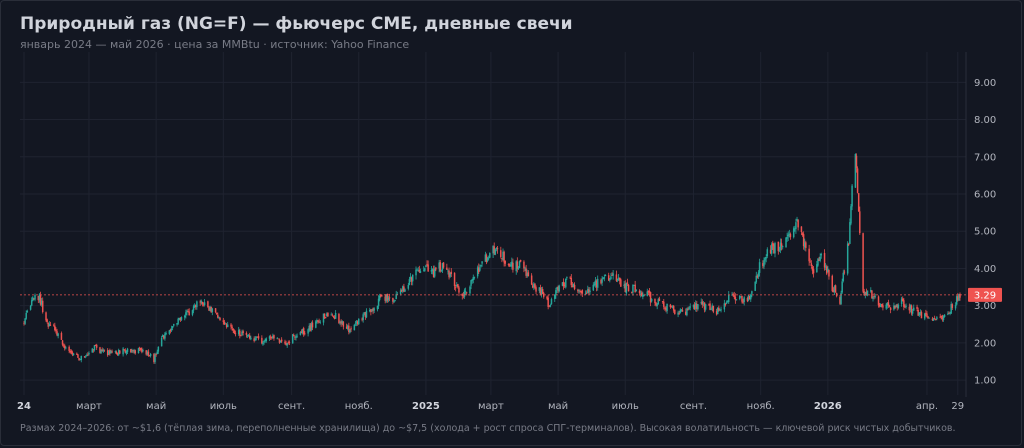 This screenshot has height=448, width=1024. I want to click on y-tick-label: 1.00, so click(985, 381).